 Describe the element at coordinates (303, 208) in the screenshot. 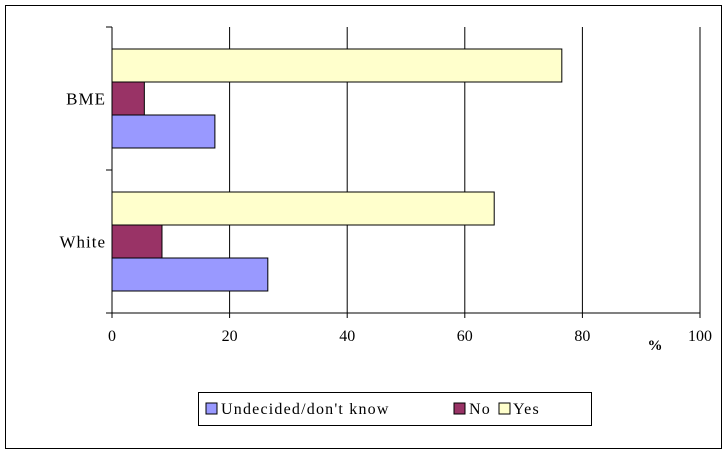

I see `bar-white-yes` at that location.